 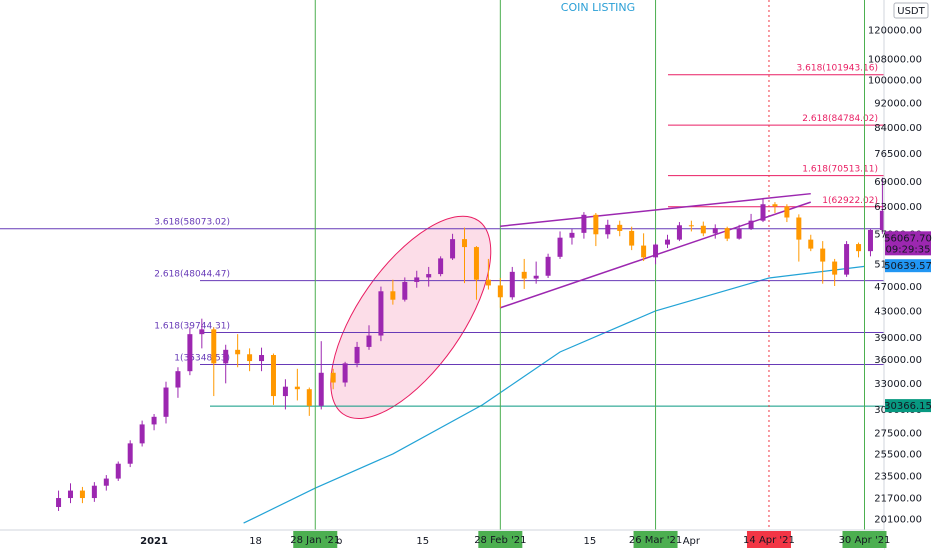 I want to click on fib-label-left: 1.618(39744.31), so click(x=192, y=326).